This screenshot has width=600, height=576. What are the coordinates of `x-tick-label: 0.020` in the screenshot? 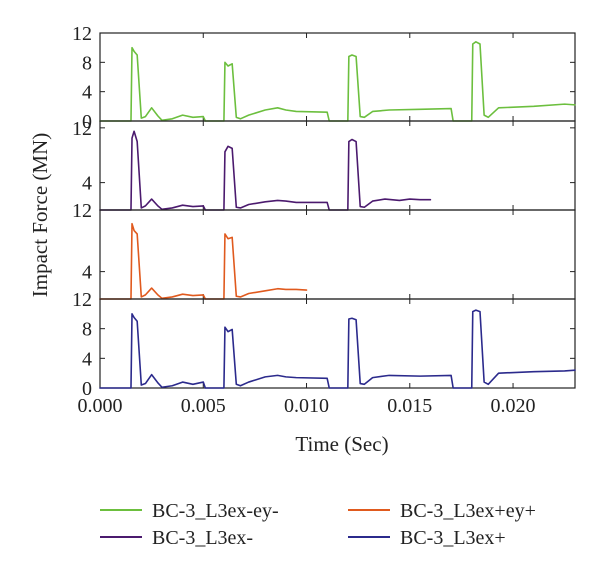 It's located at (513, 406).